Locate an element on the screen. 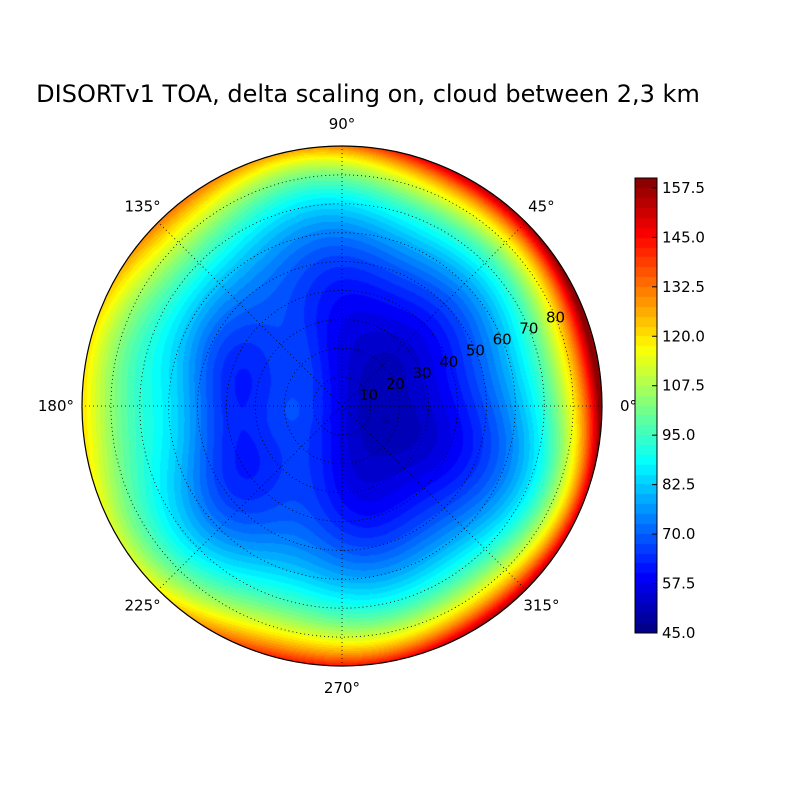 This screenshot has height=812, width=812. colorbar-tick-label: 132.5 is located at coordinates (683, 287).